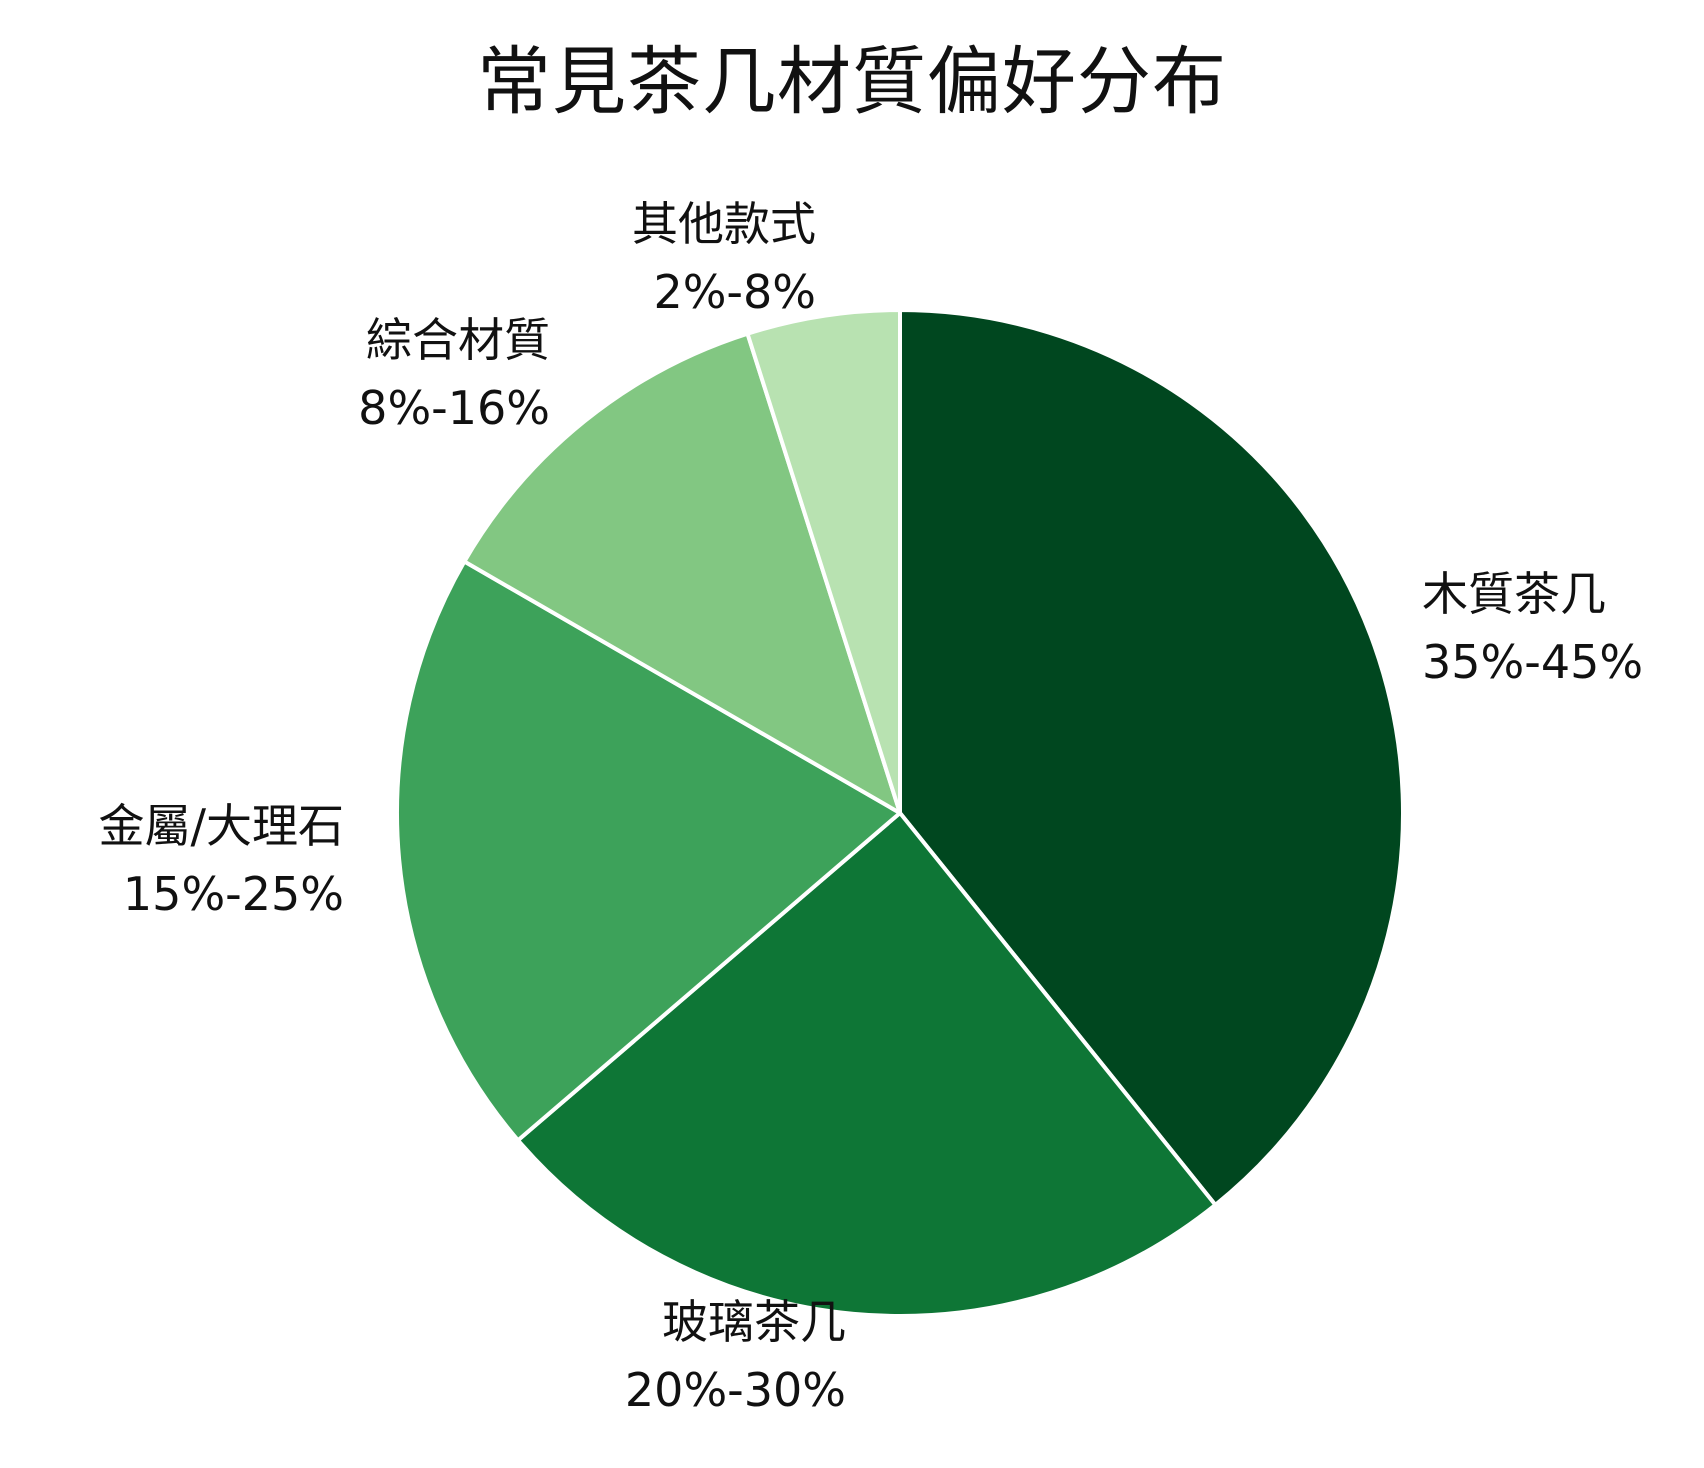 Image resolution: width=1704 pixels, height=1468 pixels. What do you see at coordinates (735, 1356) in the screenshot?
I see `slice-label-glass: 玻璃茶几 20%-30%` at bounding box center [735, 1356].